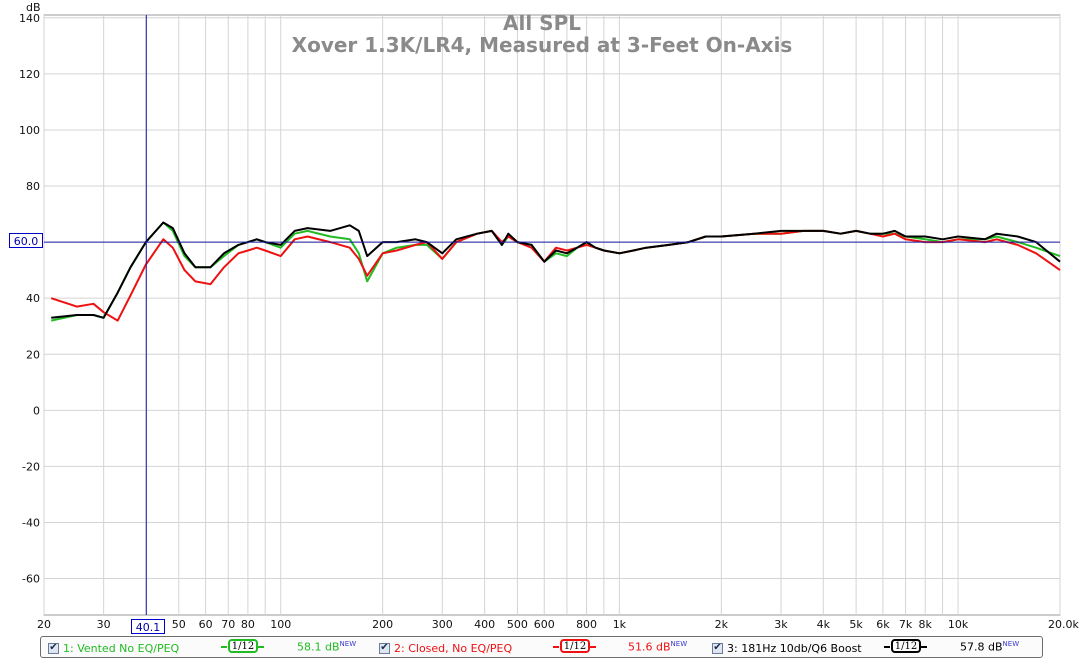 This screenshot has height=661, width=1083. Describe the element at coordinates (148, 626) in the screenshot. I see `cursor-x-readout: 40.1` at that location.